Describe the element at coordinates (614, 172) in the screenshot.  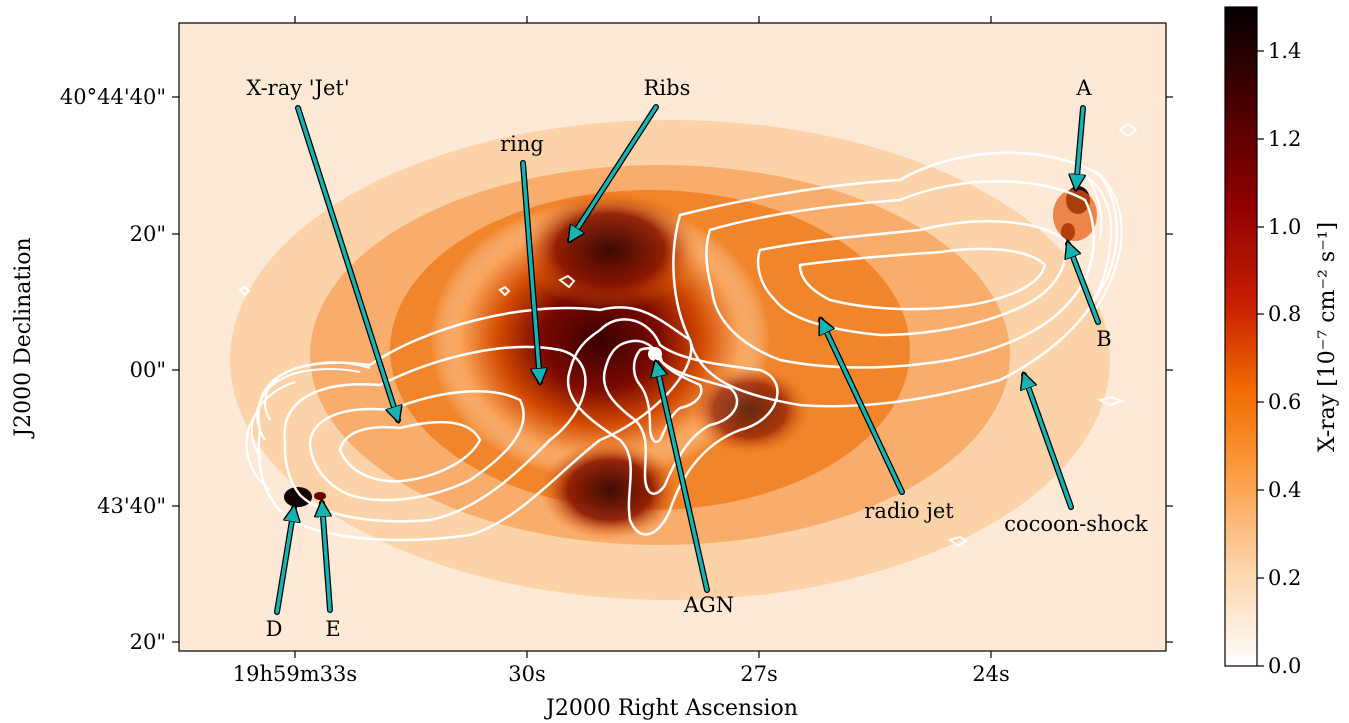
I see `arrow-ribs` at that location.